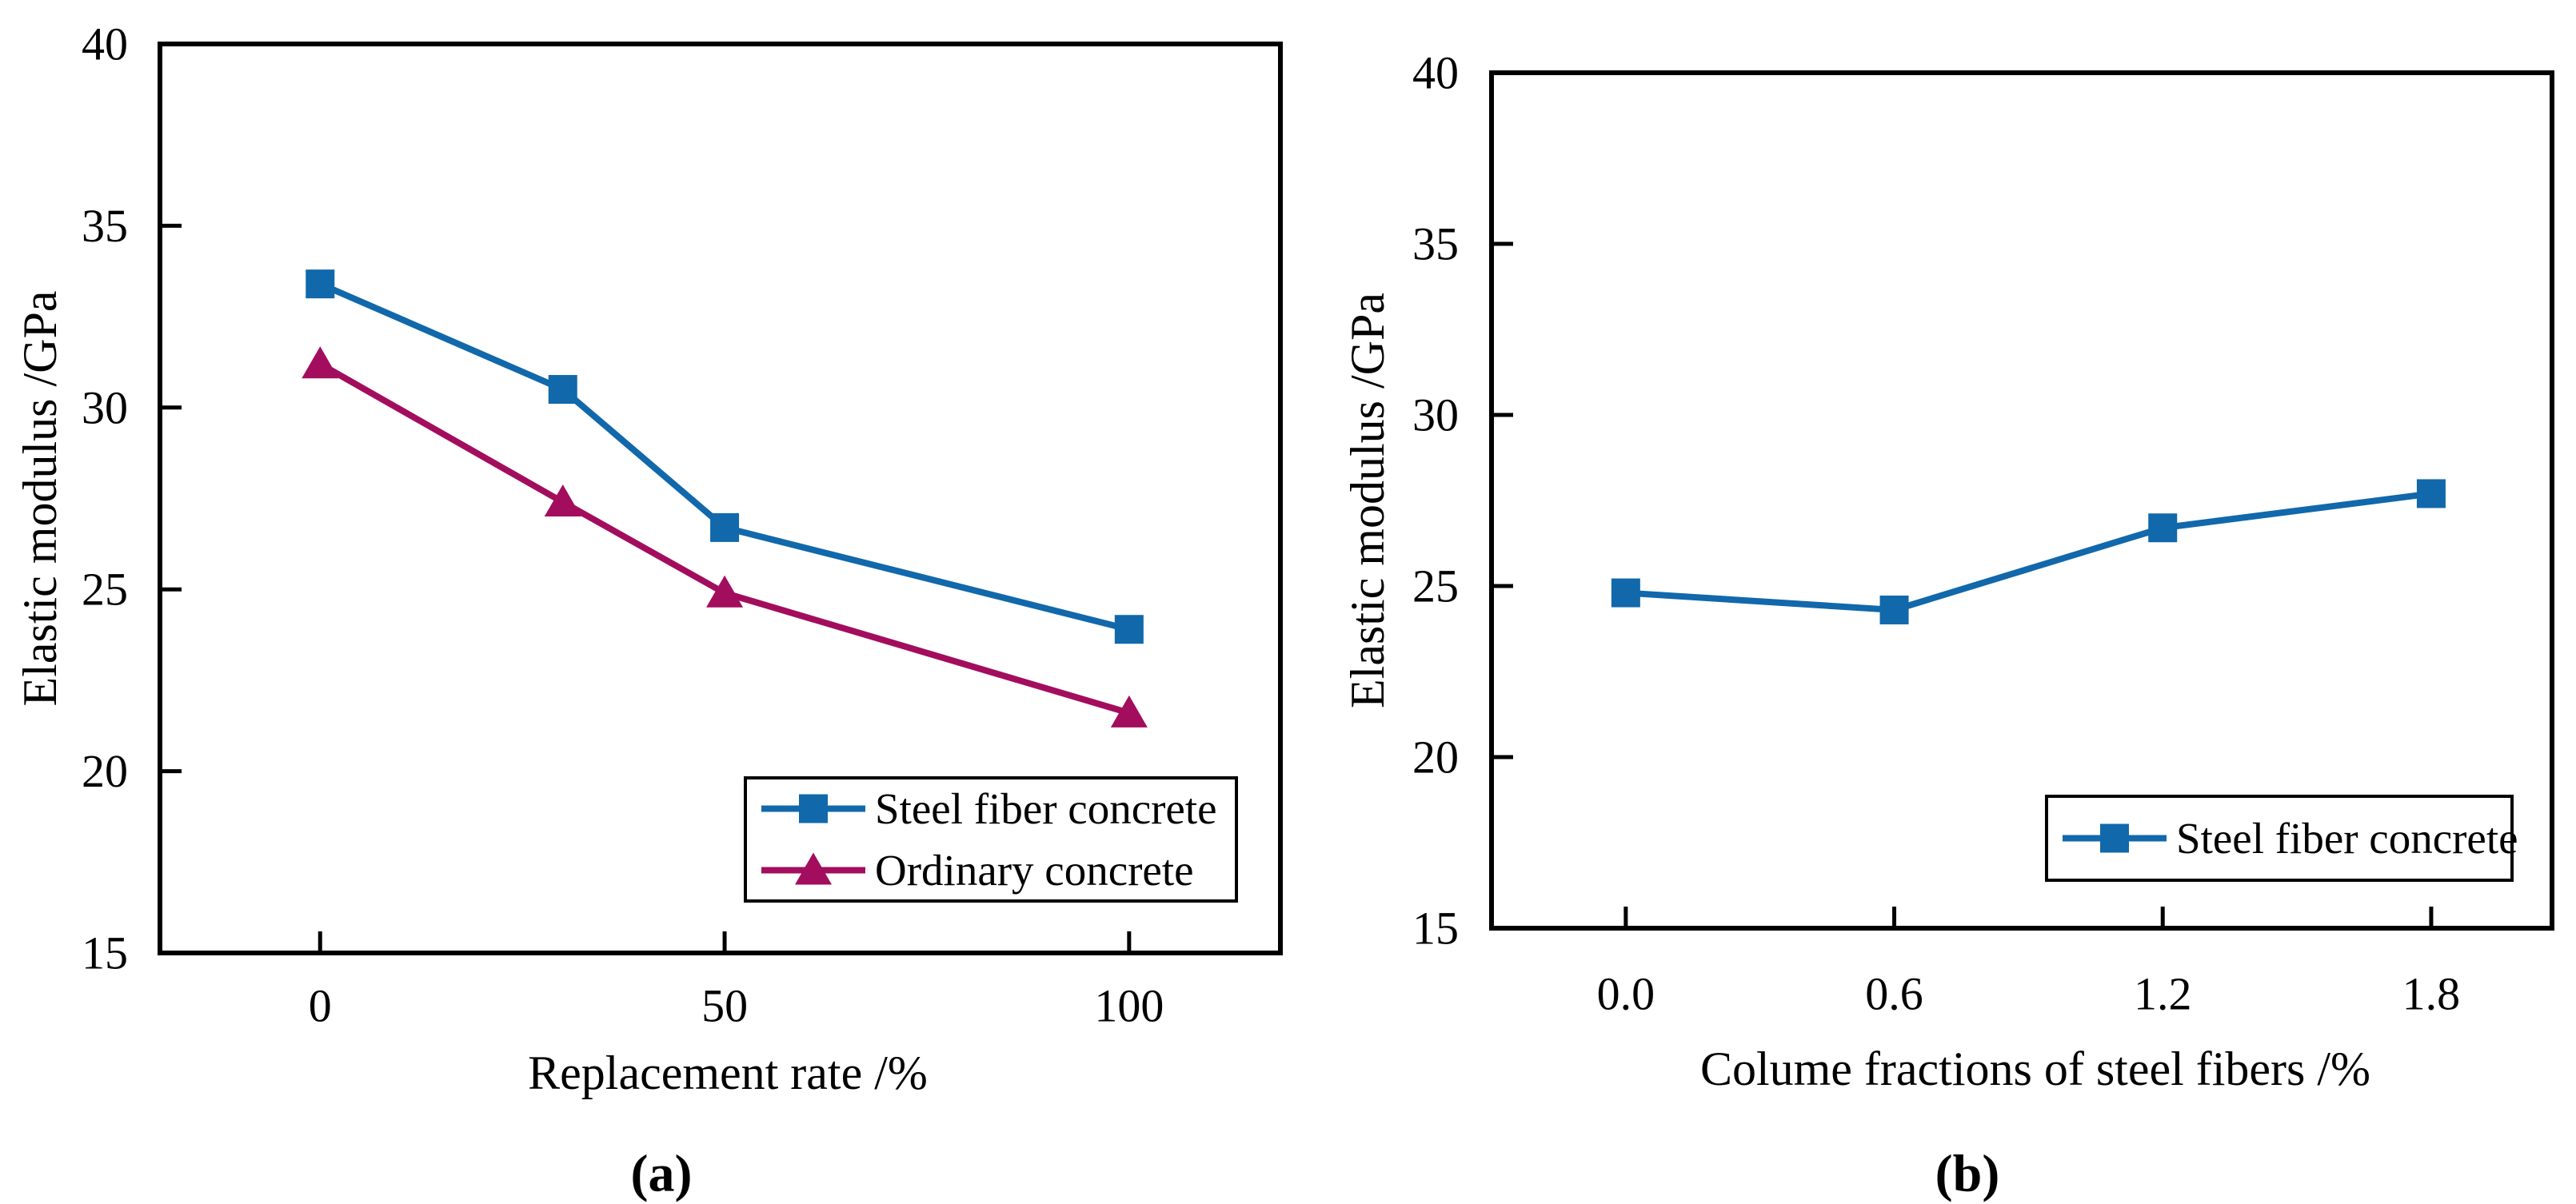 The height and width of the screenshot is (1204, 2576). Describe the element at coordinates (105, 226) in the screenshot. I see `a-y-tick-label-35: 35` at that location.